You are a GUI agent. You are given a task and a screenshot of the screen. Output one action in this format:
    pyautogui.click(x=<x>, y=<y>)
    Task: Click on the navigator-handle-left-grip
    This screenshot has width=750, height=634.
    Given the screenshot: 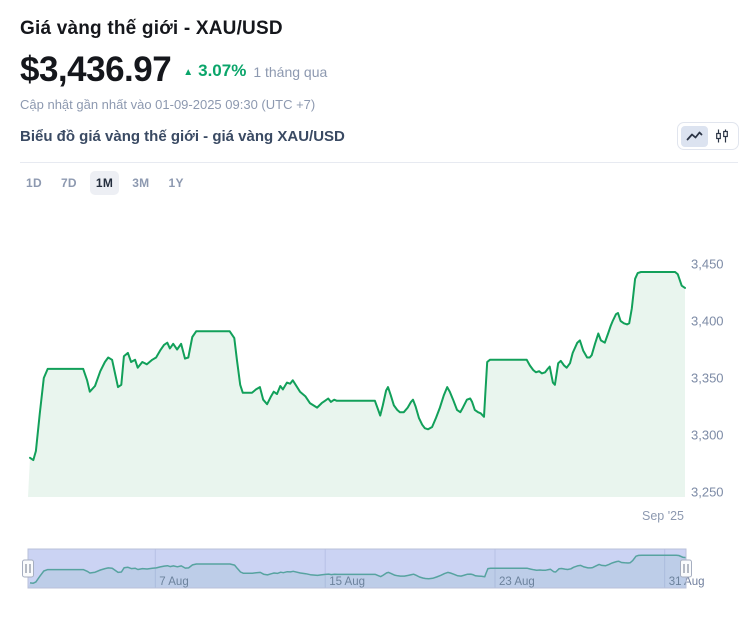 What is the action you would take?
    pyautogui.click(x=28, y=568)
    